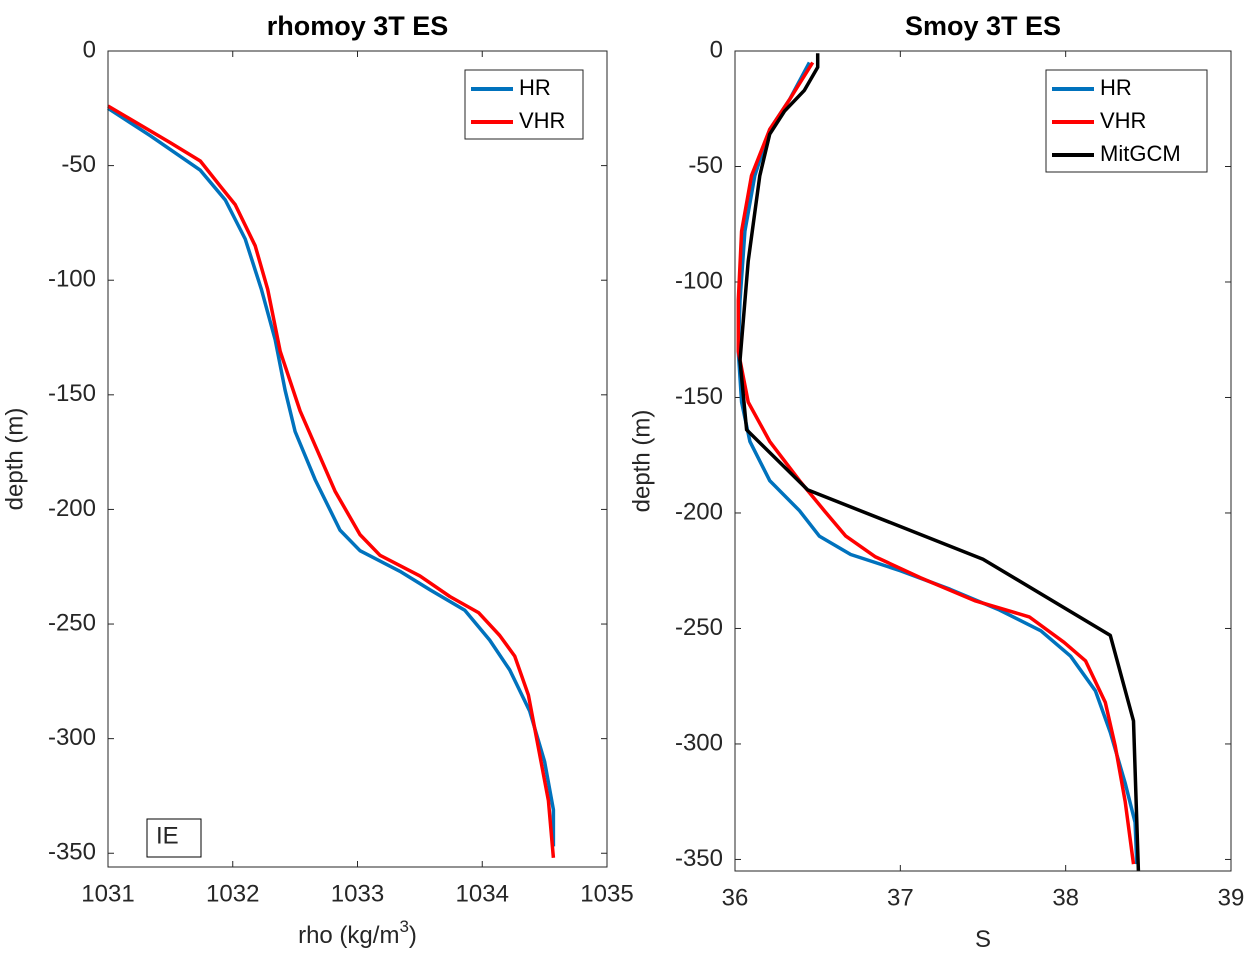 Image resolution: width=1248 pixels, height=980 pixels. I want to click on x-tick-label: 39, so click(1231, 897).